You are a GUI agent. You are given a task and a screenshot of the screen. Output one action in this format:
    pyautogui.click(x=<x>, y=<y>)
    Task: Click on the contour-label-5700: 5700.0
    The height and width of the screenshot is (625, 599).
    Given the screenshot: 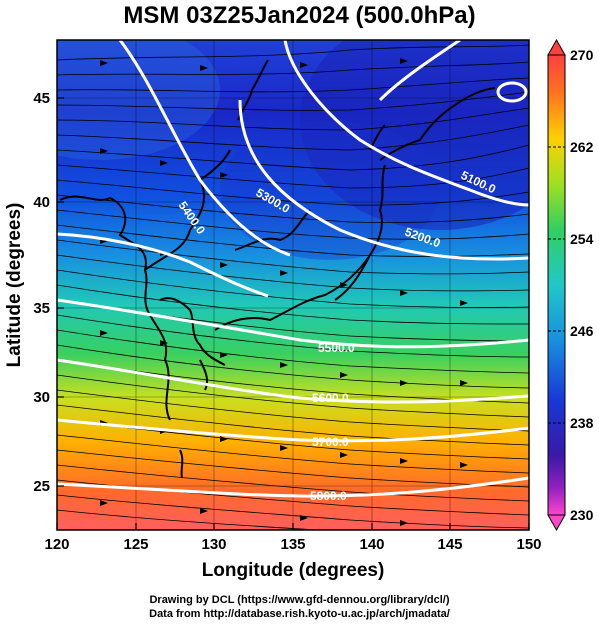 What is the action you would take?
    pyautogui.click(x=330, y=442)
    